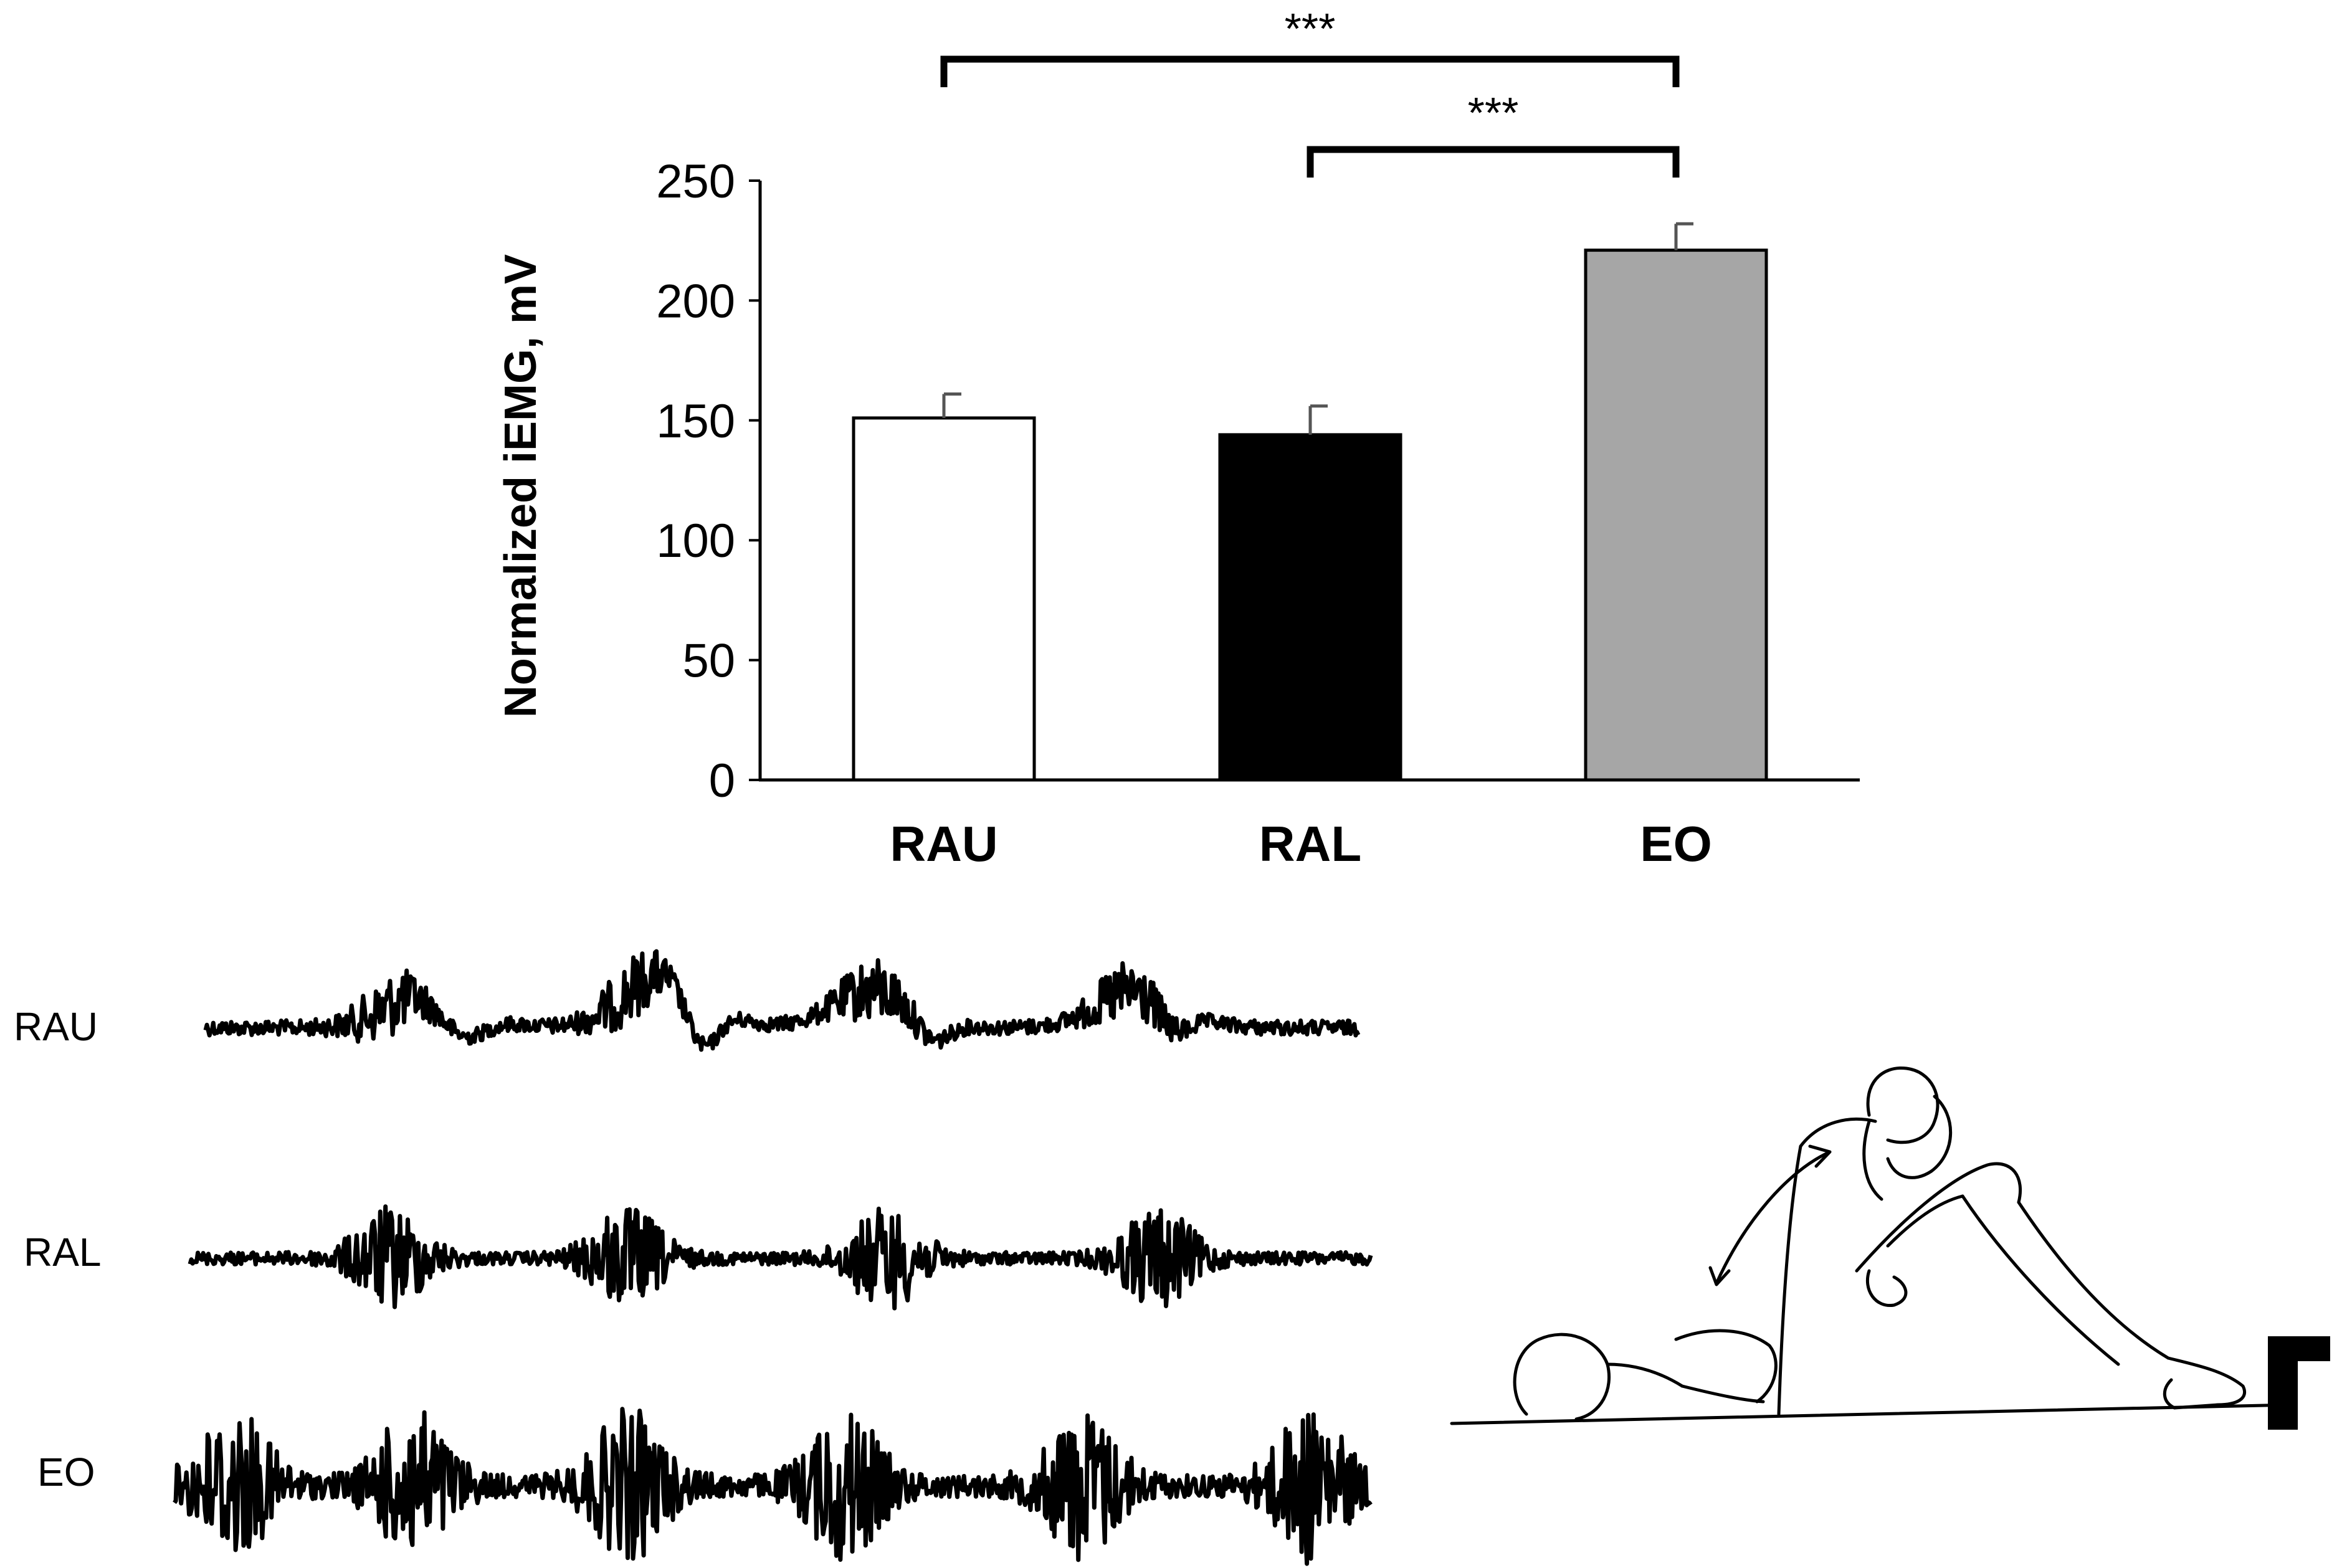 The image size is (2347, 1568). I want to click on emg-trace-eo, so click(773, 1486).